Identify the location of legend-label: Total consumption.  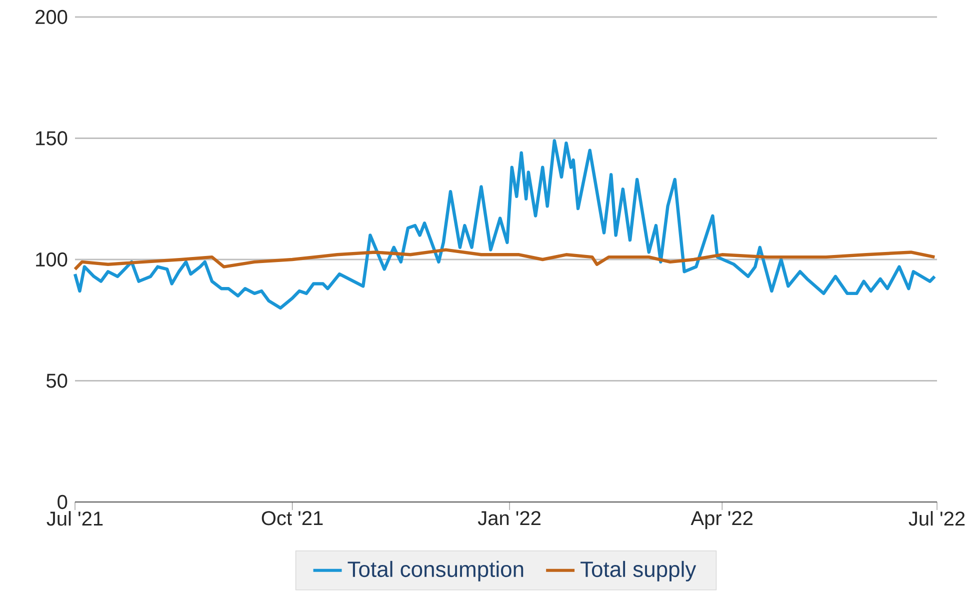
(436, 571).